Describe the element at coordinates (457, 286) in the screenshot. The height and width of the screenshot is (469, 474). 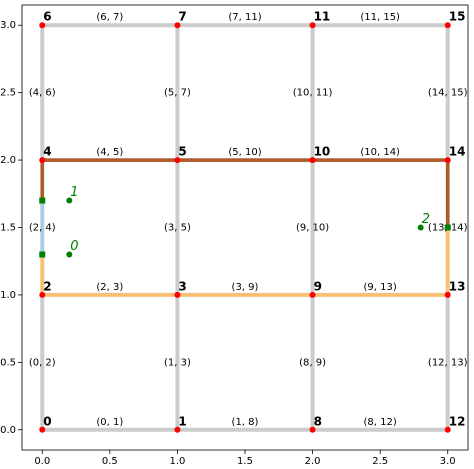
I see `node-label: 13` at that location.